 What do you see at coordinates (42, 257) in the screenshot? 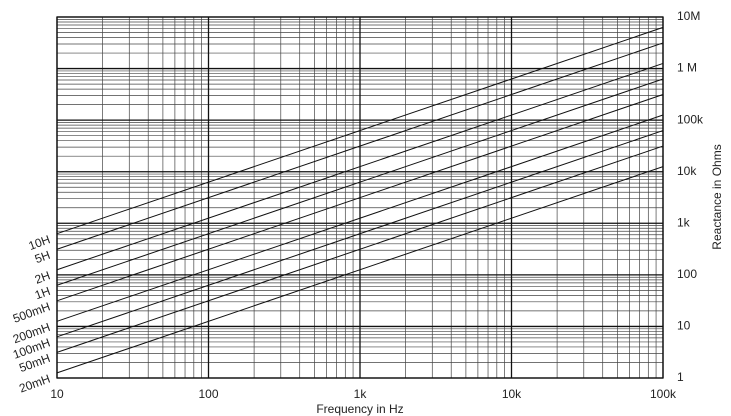
I see `series-label: 5H` at bounding box center [42, 257].